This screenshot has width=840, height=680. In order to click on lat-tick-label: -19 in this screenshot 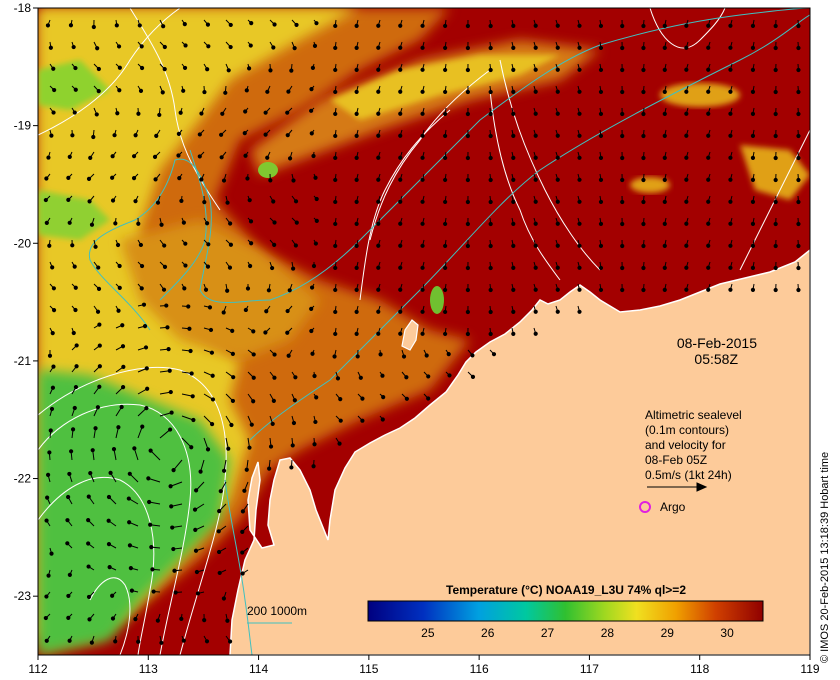, I will do `click(23, 126)`.